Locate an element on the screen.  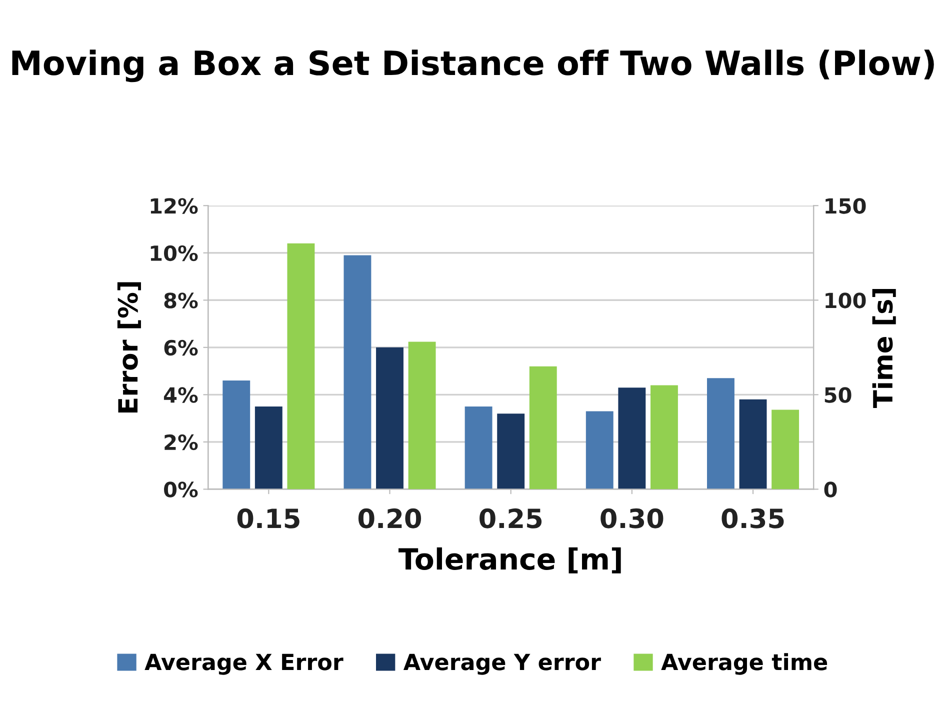
y2-tick-label: 100 is located at coordinates (846, 300).